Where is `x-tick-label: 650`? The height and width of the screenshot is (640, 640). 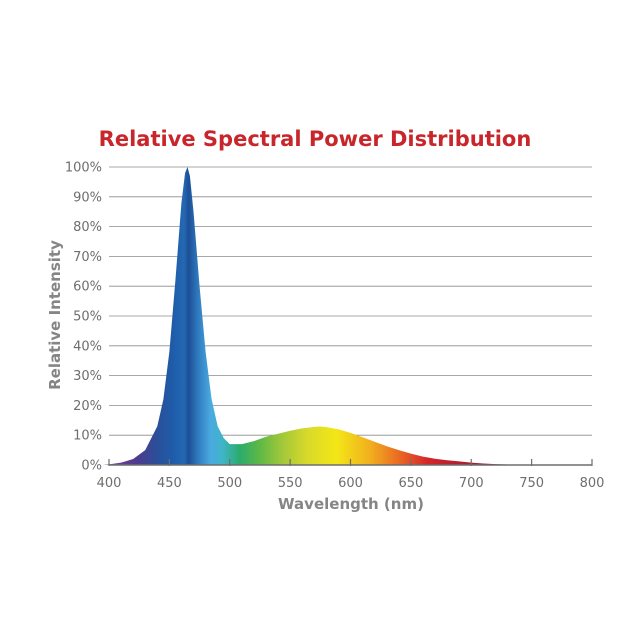
x-tick-label: 650 is located at coordinates (410, 483).